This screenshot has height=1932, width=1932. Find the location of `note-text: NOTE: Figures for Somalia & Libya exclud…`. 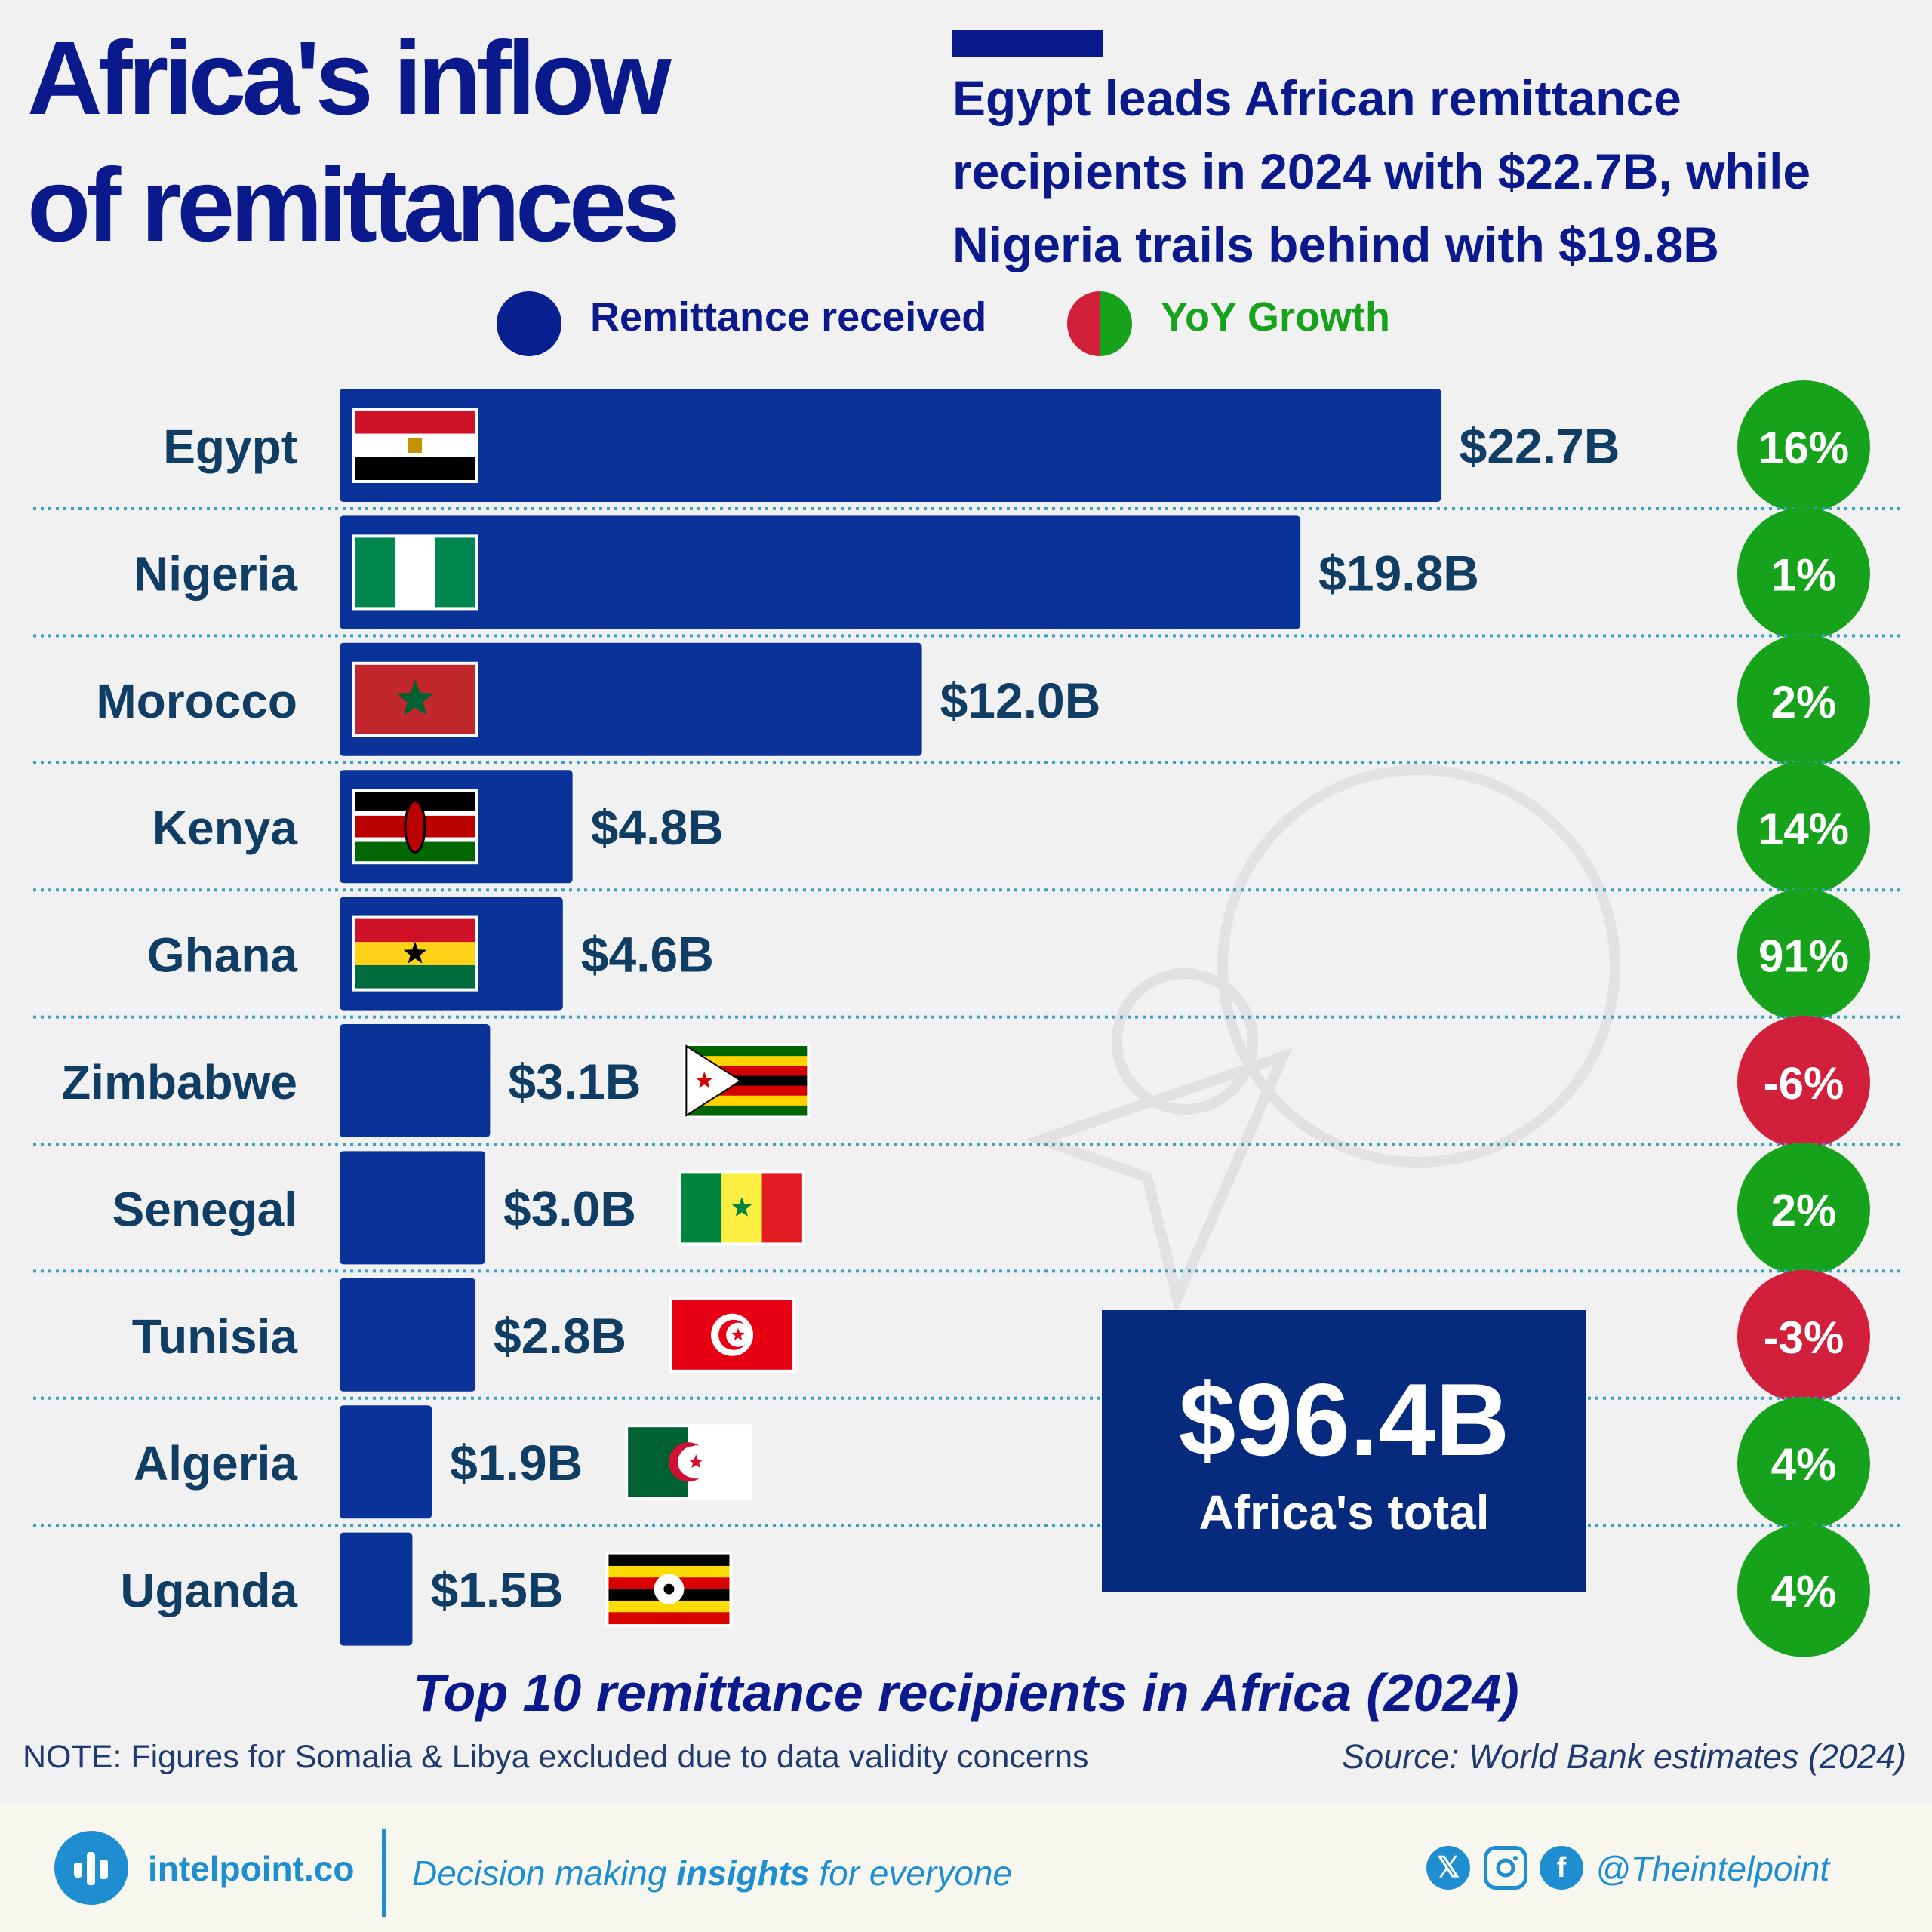

note-text: NOTE: Figures for Somalia & Libya exclud… is located at coordinates (556, 1757).